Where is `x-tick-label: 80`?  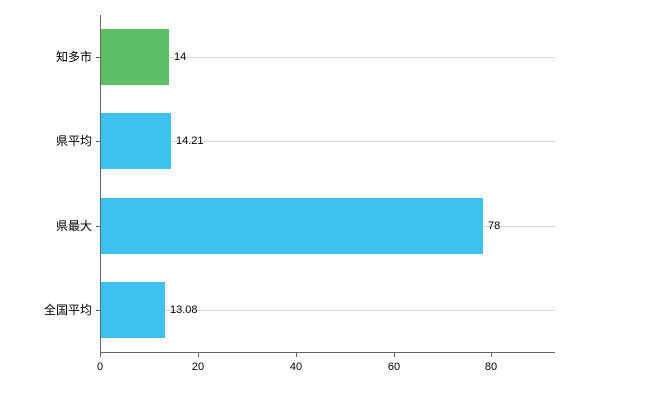 x-tick-label: 80 is located at coordinates (491, 367).